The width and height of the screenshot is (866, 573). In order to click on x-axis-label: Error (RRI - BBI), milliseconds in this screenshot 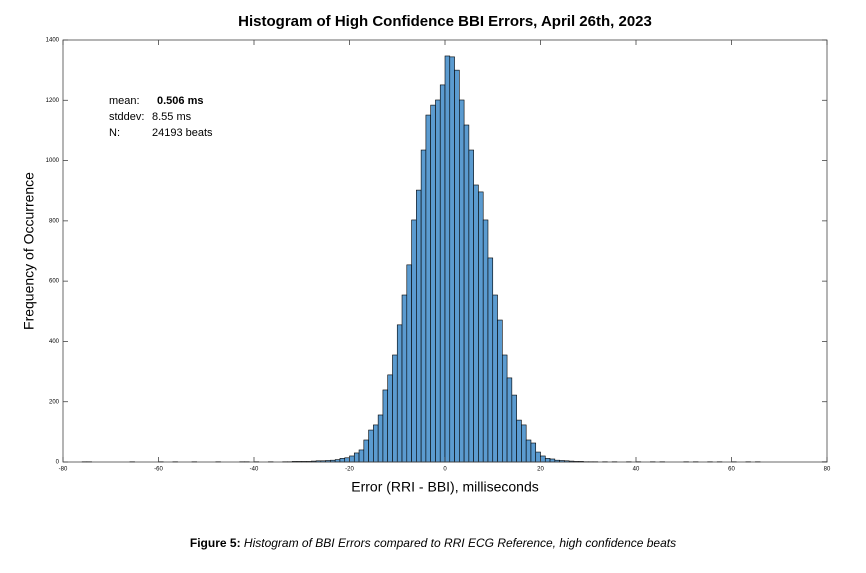, I will do `click(444, 487)`.